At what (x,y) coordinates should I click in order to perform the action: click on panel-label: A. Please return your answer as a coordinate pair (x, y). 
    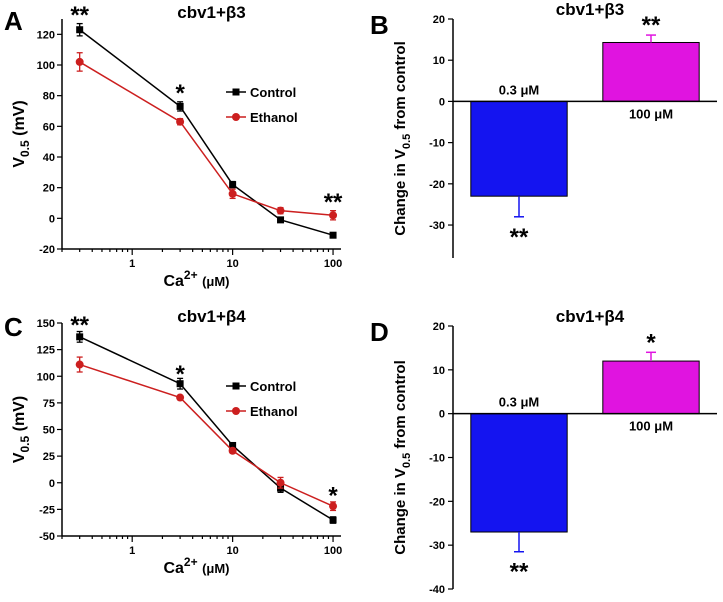
    Looking at the image, I should click on (13, 21).